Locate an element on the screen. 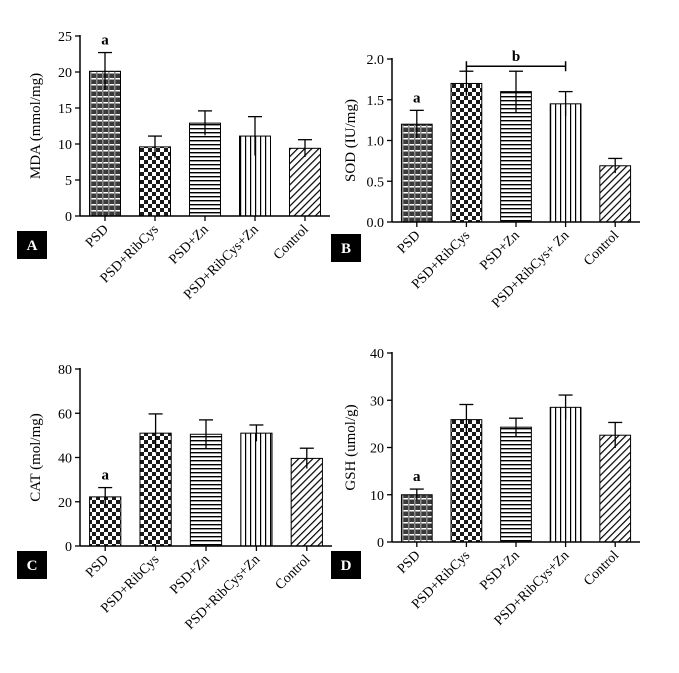 This screenshot has height=673, width=679. y-axis-label: MDA (mmol/mg) is located at coordinates (36, 126).